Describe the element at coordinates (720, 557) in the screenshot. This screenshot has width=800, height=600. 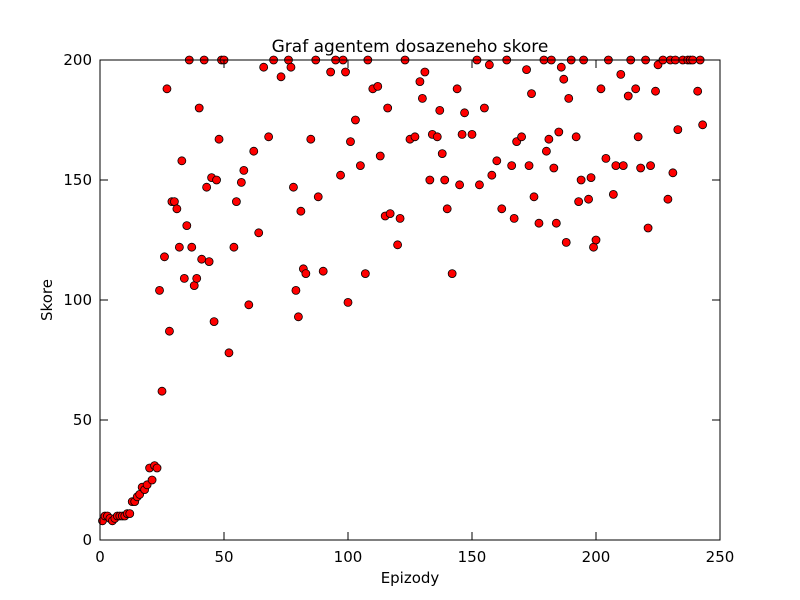
I see `x-tick-label: 250` at that location.